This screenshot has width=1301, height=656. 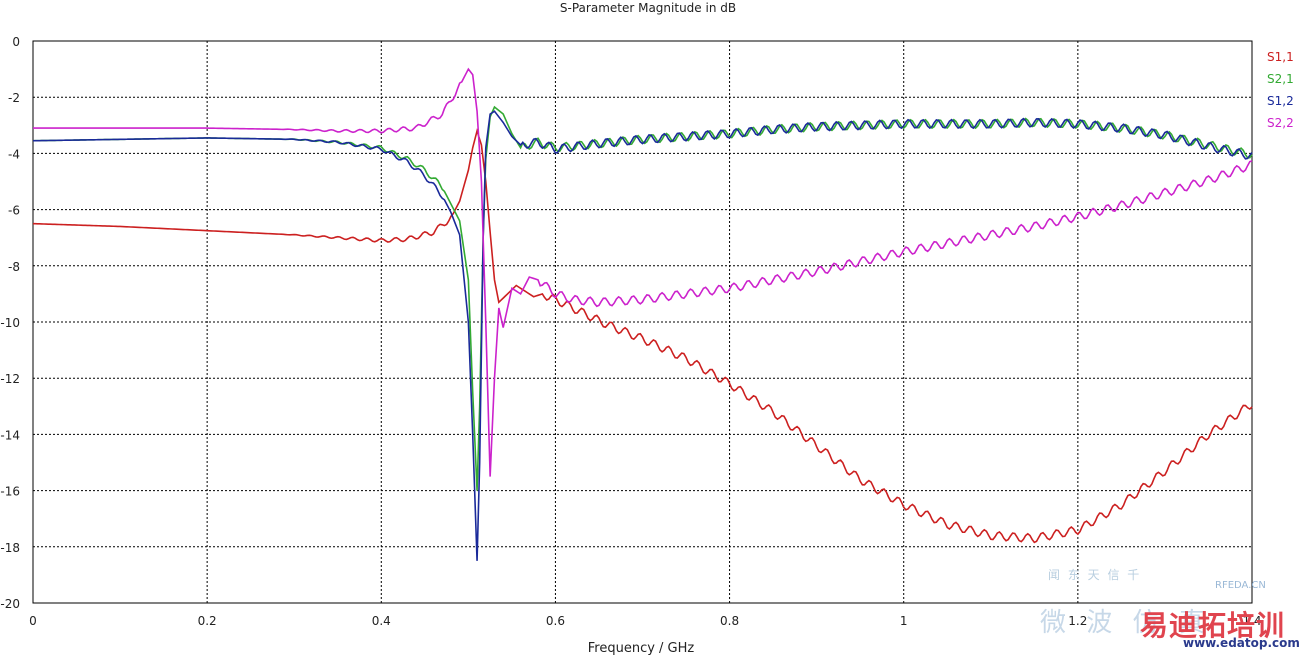 What do you see at coordinates (381, 621) in the screenshot?
I see `x-tick-label: 0.4` at bounding box center [381, 621].